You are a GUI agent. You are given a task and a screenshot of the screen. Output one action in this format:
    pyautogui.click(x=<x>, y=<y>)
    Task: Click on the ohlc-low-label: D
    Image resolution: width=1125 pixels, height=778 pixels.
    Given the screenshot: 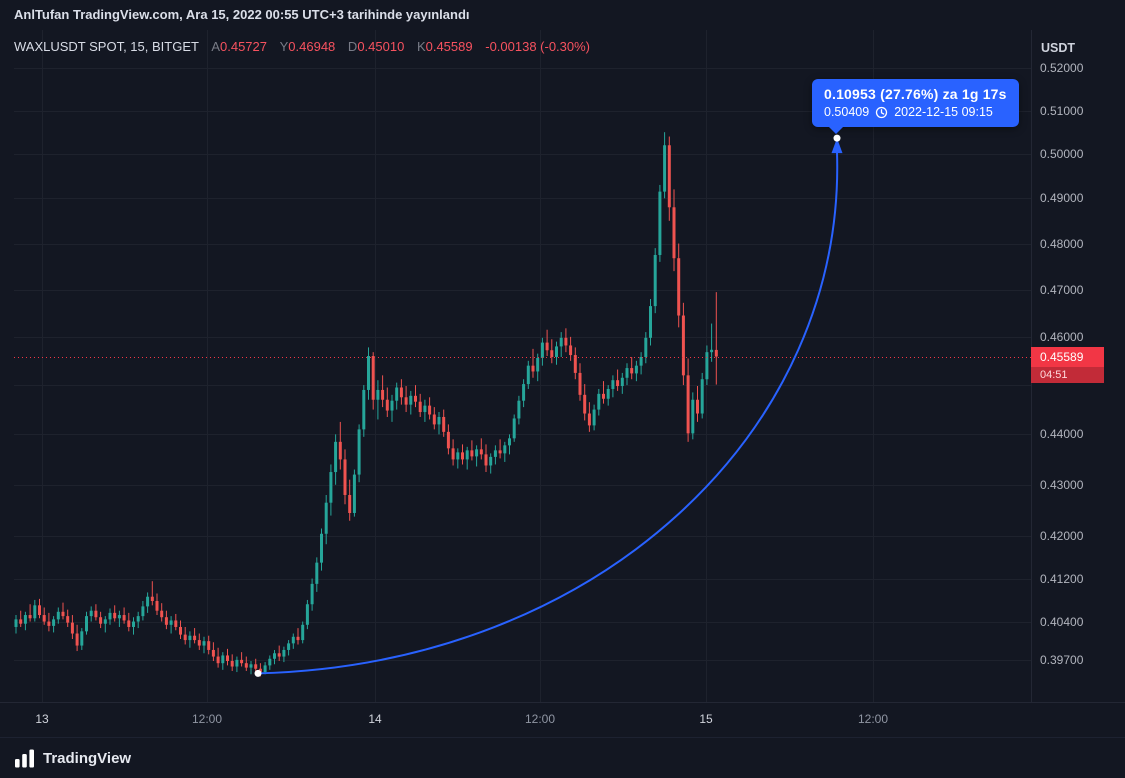 What is the action you would take?
    pyautogui.click(x=352, y=46)
    